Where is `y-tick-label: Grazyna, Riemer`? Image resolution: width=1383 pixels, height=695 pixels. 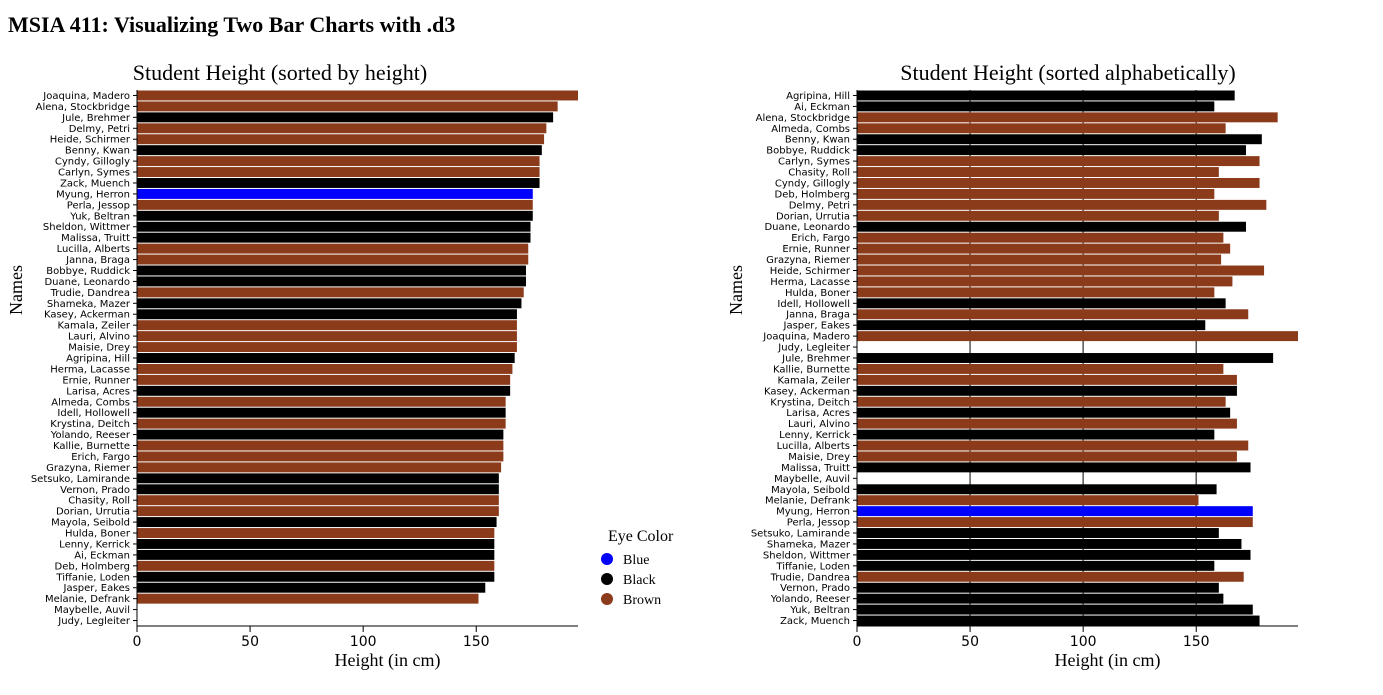 y-tick-label: Grazyna, Riemer is located at coordinates (808, 260).